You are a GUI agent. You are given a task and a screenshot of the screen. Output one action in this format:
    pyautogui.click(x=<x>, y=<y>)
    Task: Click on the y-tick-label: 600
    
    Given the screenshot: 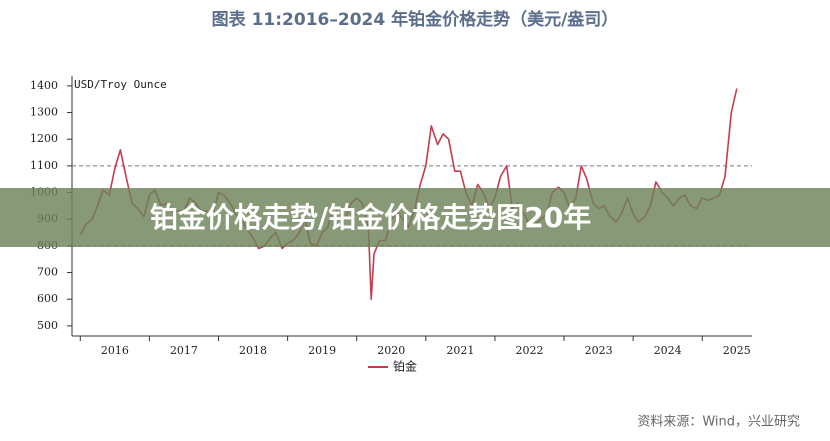 What is the action you would take?
    pyautogui.click(x=47, y=298)
    